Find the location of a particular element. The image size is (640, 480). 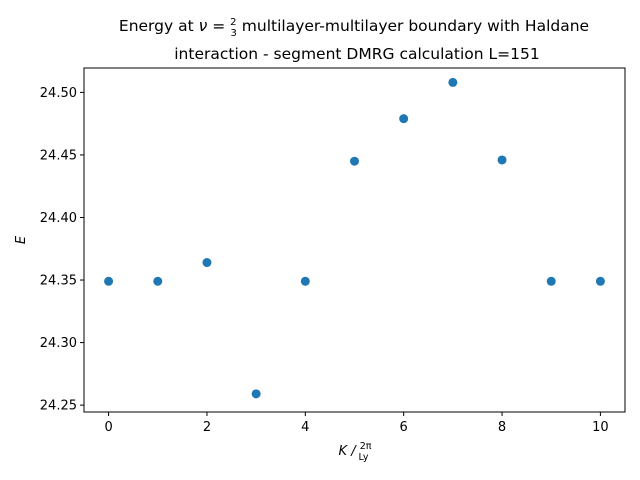

x-axis-ticks: 0 2 4 6 8 10 is located at coordinates (356, 423).